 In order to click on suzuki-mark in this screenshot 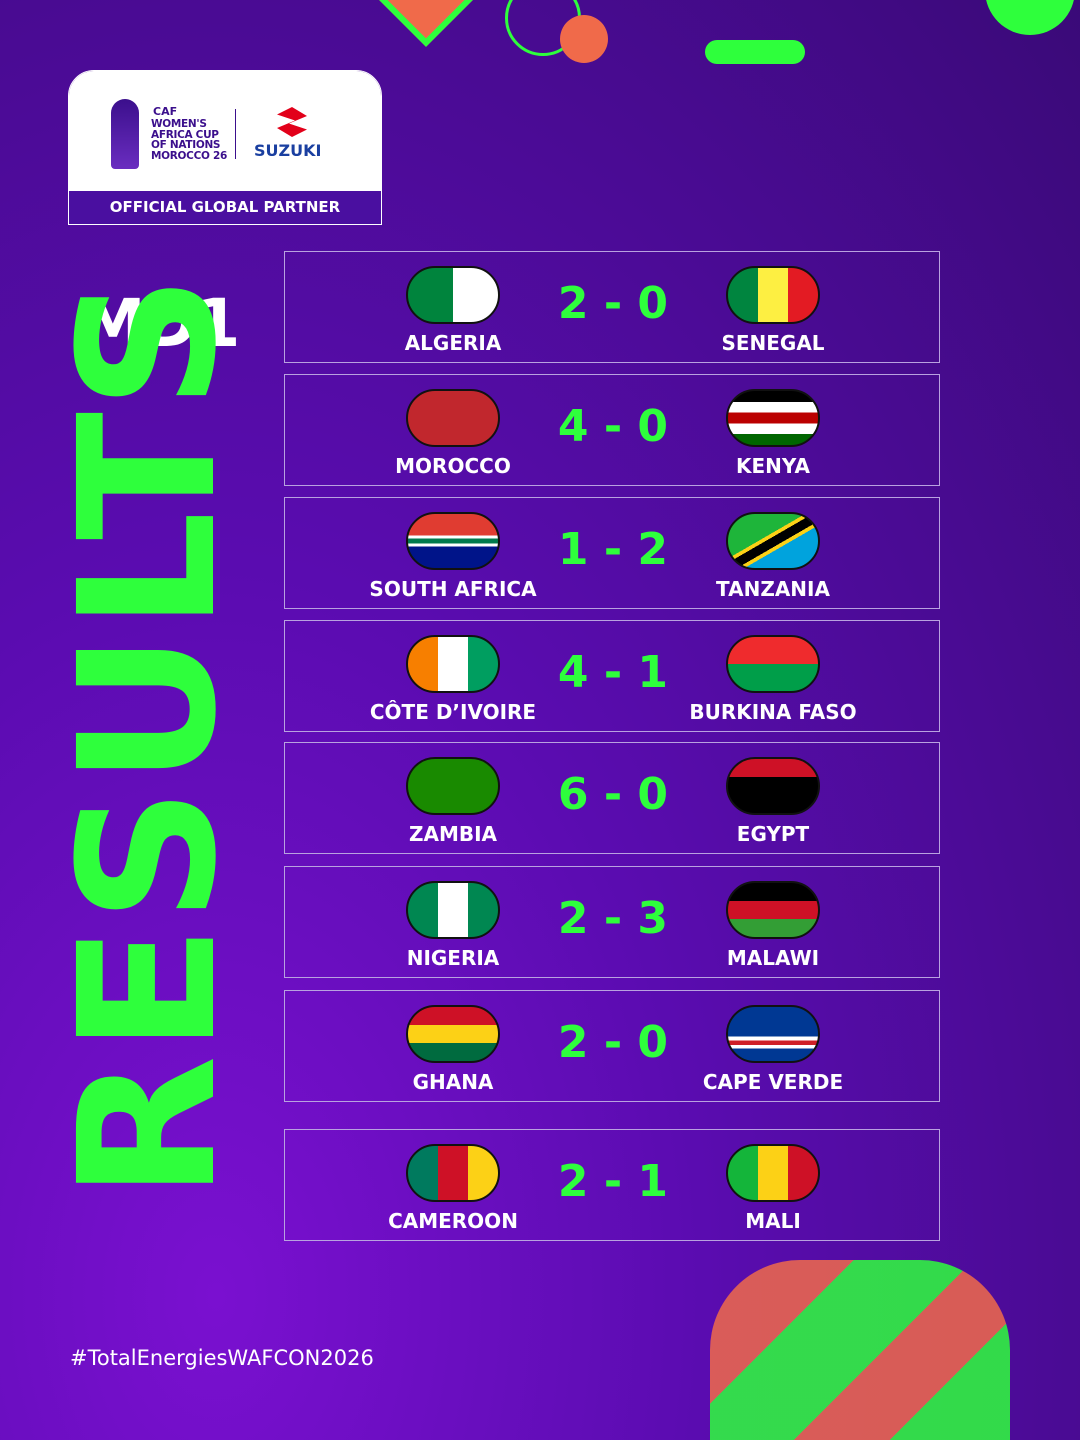, I will do `click(292, 122)`.